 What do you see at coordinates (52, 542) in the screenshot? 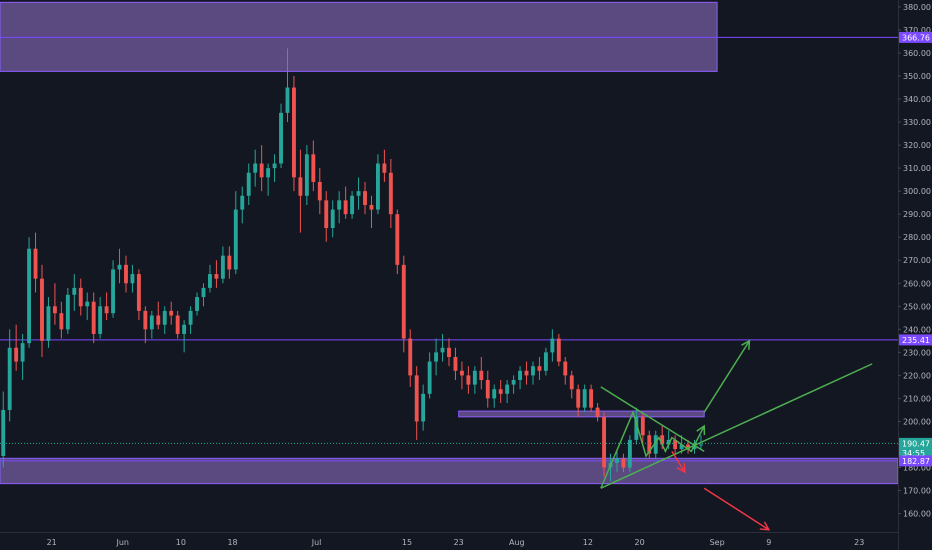
I see `x-tick-label: 21` at bounding box center [52, 542].